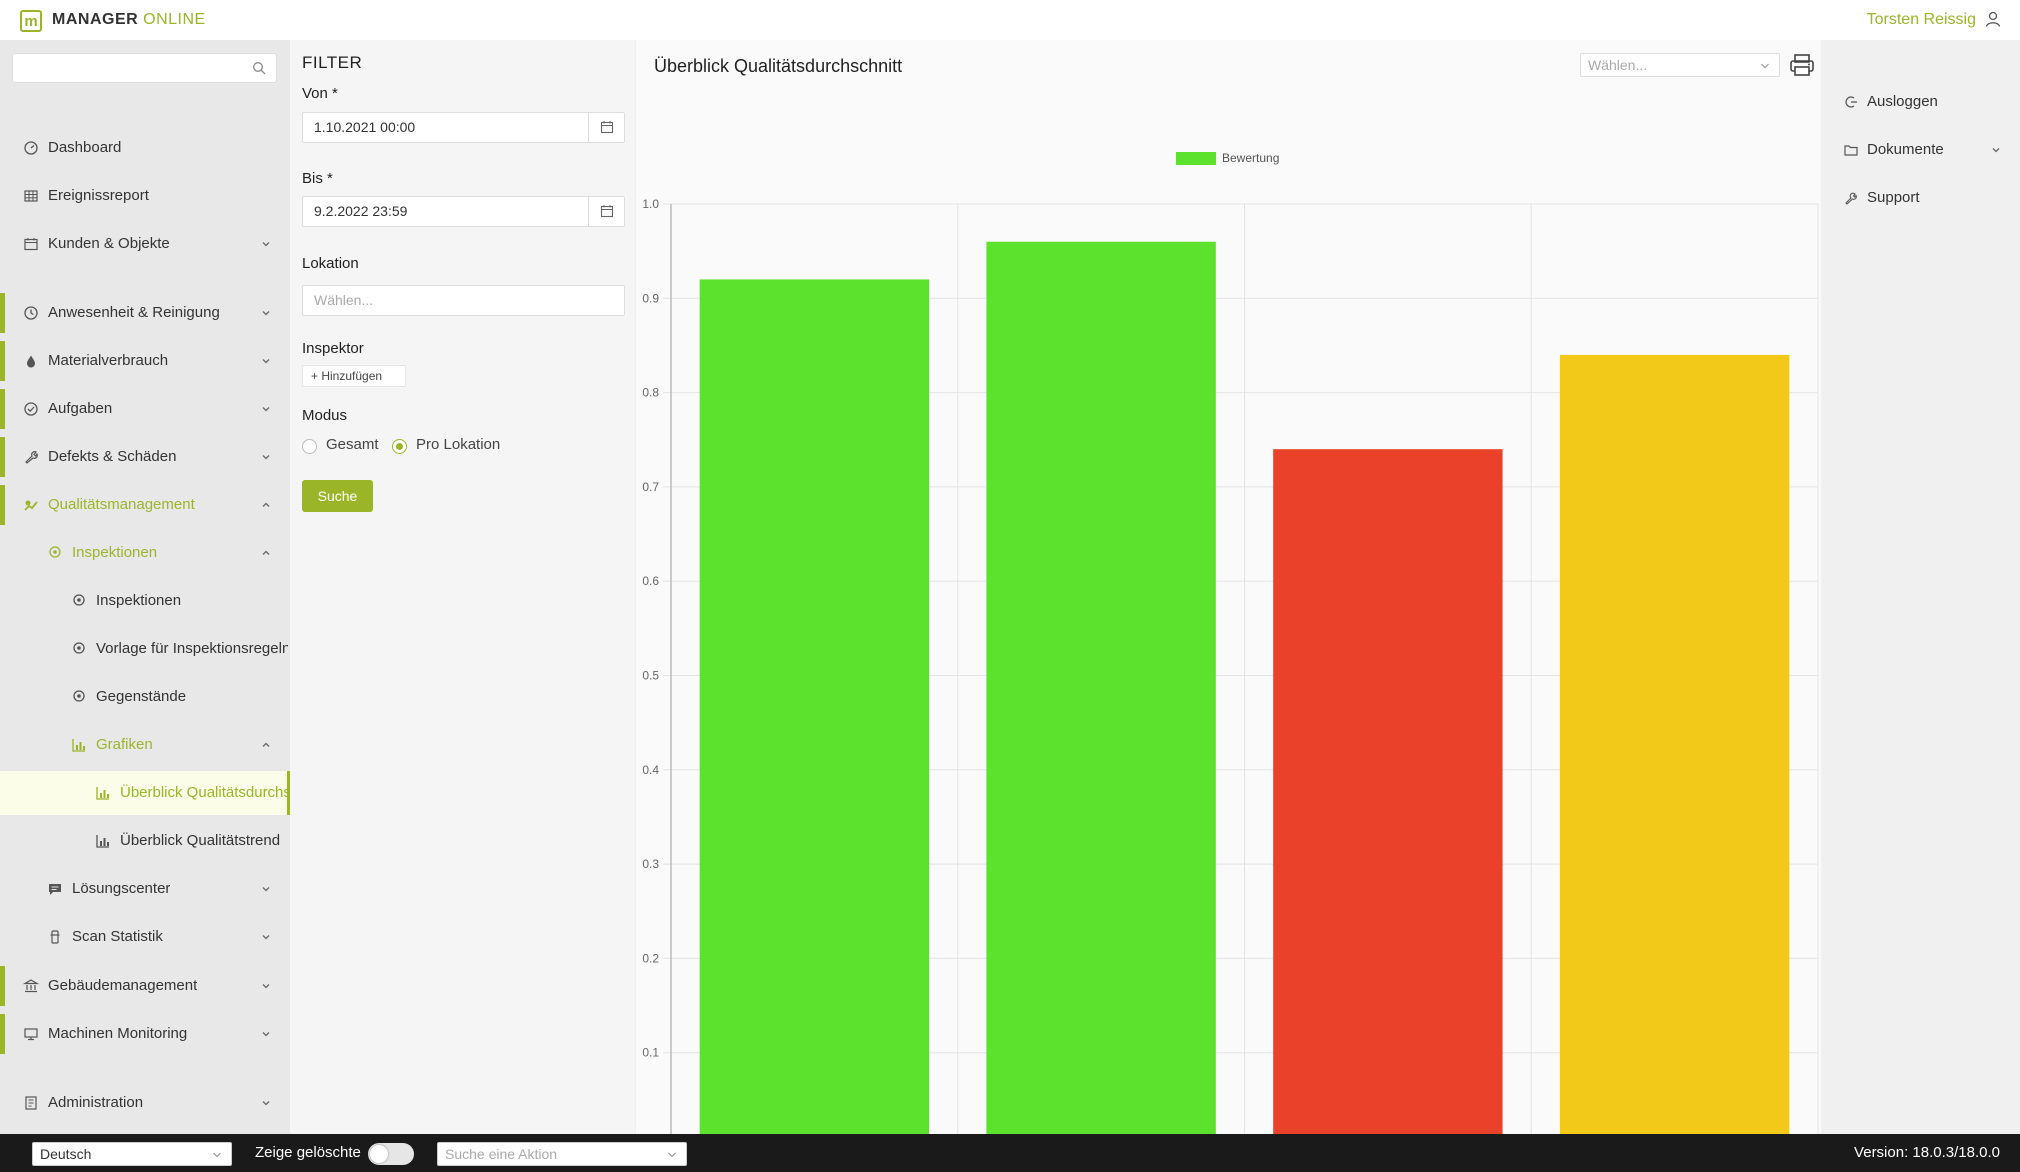 Image resolution: width=2020 pixels, height=1172 pixels. What do you see at coordinates (1196, 158) in the screenshot?
I see `legend-swatch` at bounding box center [1196, 158].